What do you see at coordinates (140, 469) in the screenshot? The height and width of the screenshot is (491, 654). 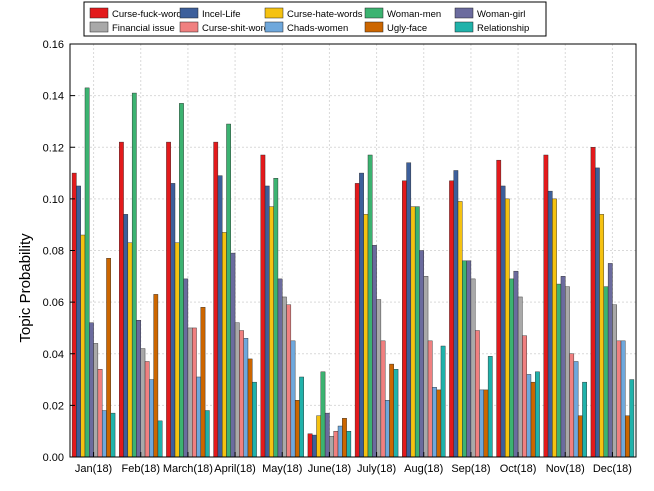 I see `x-tick-label: Feb(18)` at bounding box center [140, 469].